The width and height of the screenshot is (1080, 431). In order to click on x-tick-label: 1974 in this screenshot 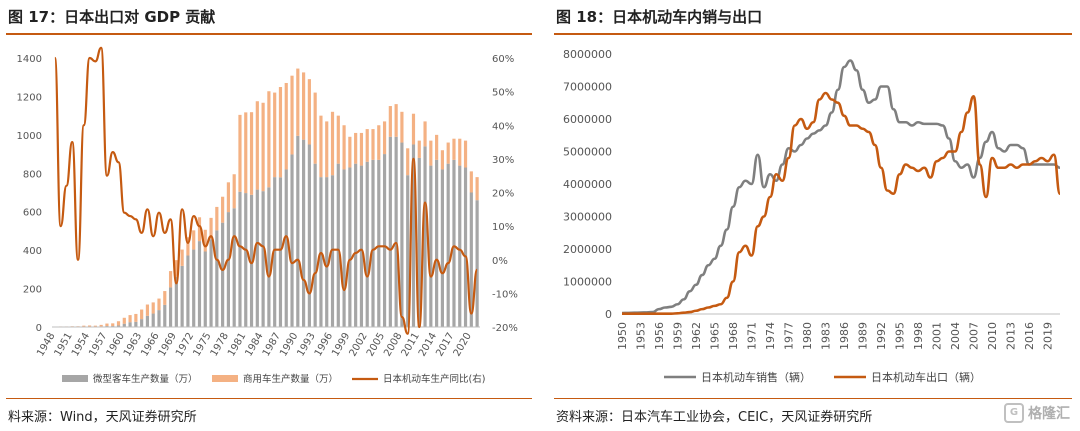, I will do `click(770, 336)`.